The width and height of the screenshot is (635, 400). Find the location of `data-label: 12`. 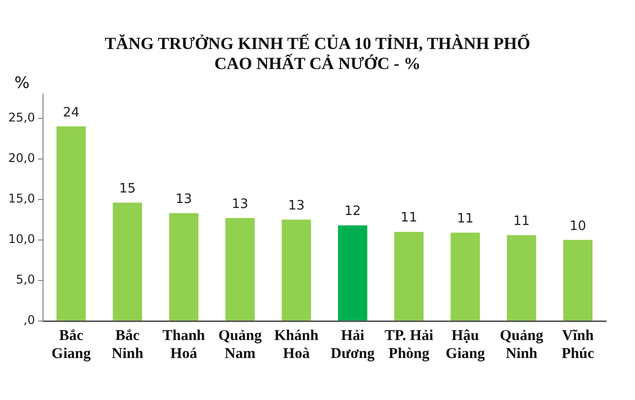

data-label: 12 is located at coordinates (352, 212).